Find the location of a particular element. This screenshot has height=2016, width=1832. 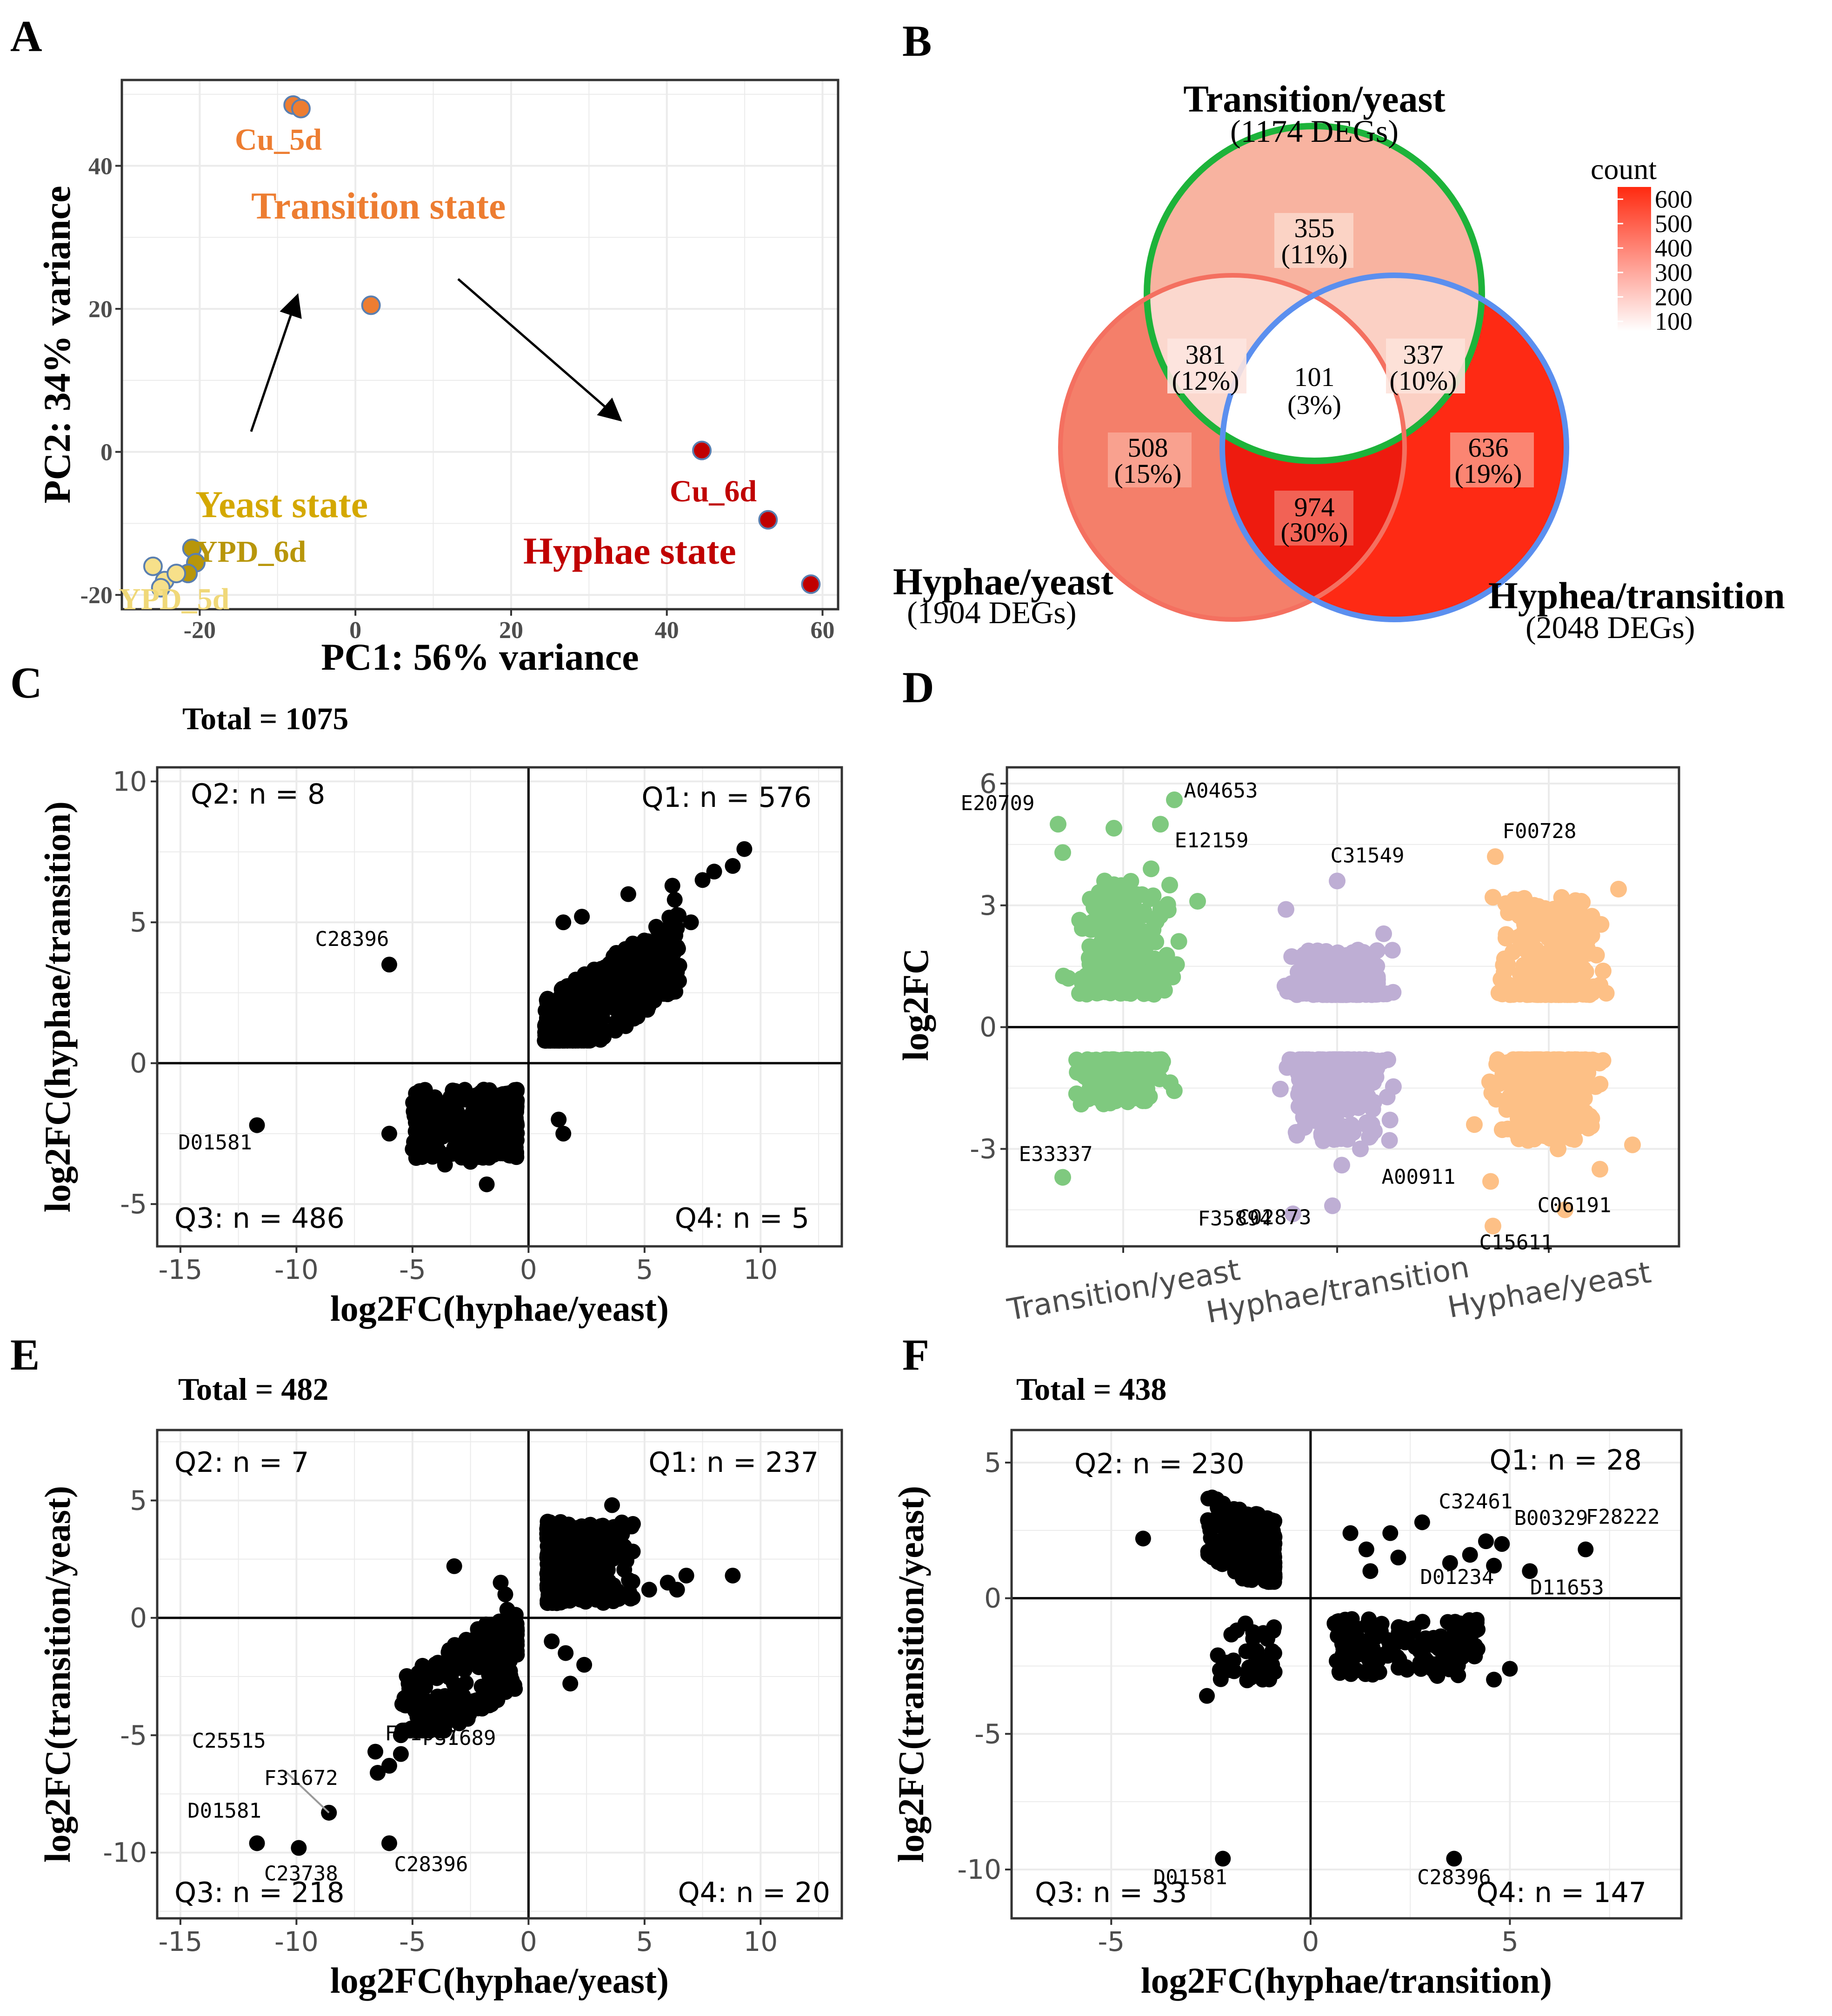

x-tick-label: 0 is located at coordinates (355, 630).